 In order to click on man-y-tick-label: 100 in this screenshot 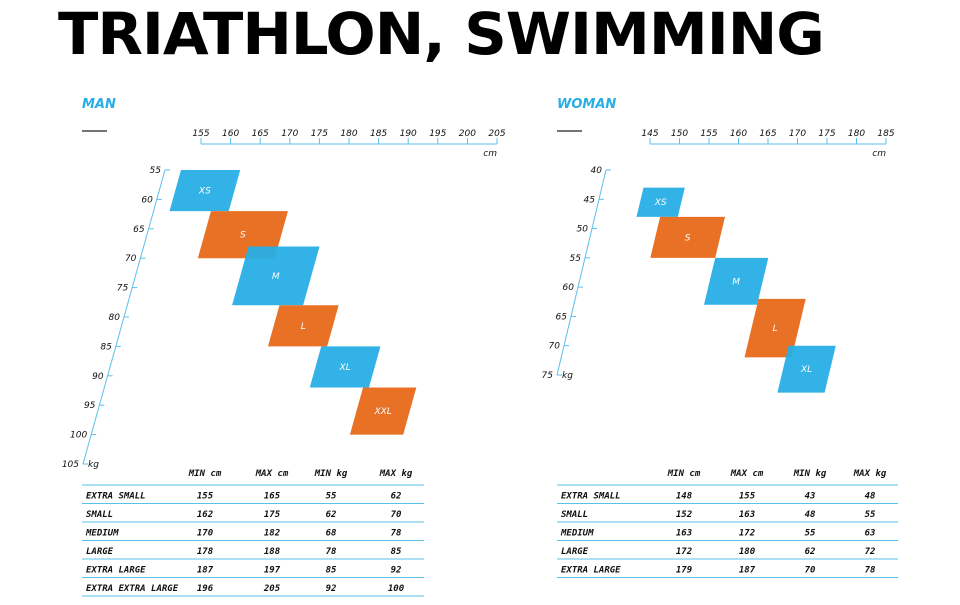, I will do `click(78, 436)`.